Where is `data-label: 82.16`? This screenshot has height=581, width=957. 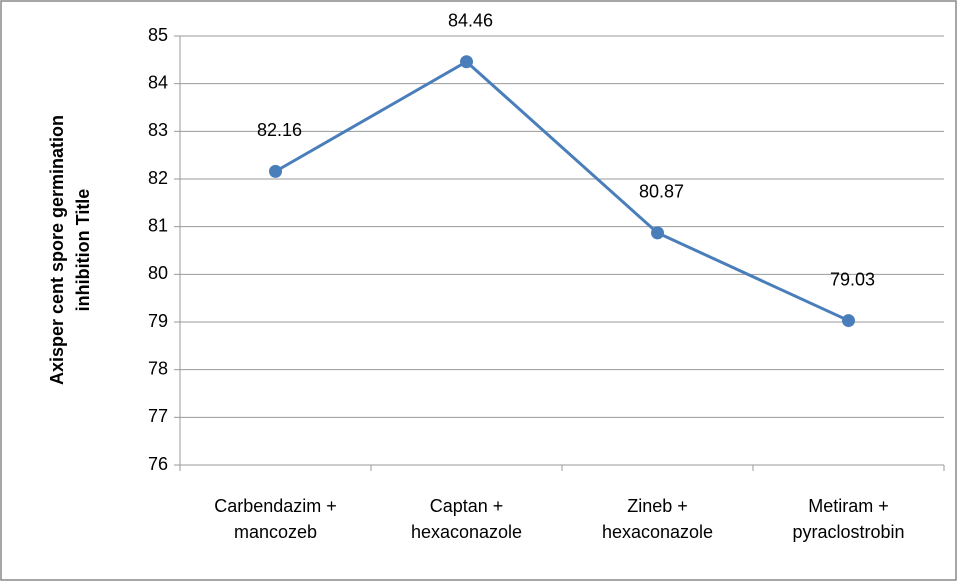
data-label: 82.16 is located at coordinates (279, 130).